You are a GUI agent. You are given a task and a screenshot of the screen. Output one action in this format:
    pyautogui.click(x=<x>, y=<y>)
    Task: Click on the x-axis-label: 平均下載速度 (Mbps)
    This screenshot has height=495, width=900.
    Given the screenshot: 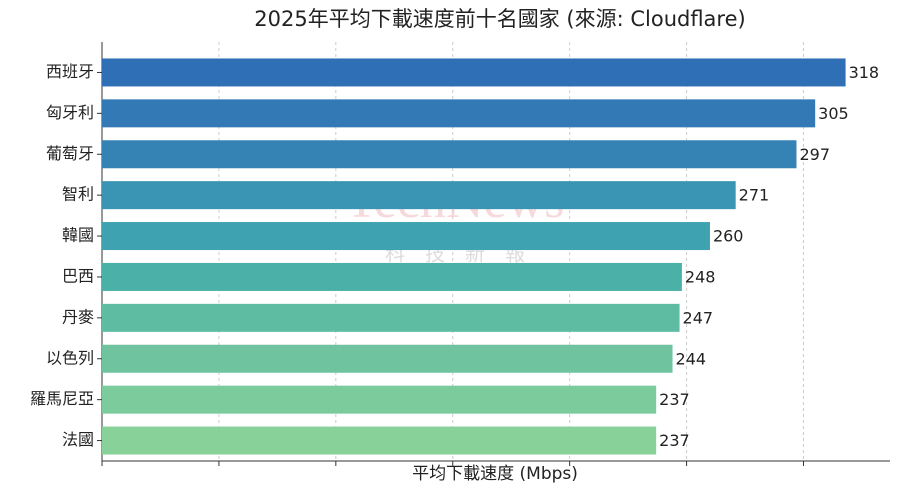 What is the action you would take?
    pyautogui.click(x=495, y=474)
    